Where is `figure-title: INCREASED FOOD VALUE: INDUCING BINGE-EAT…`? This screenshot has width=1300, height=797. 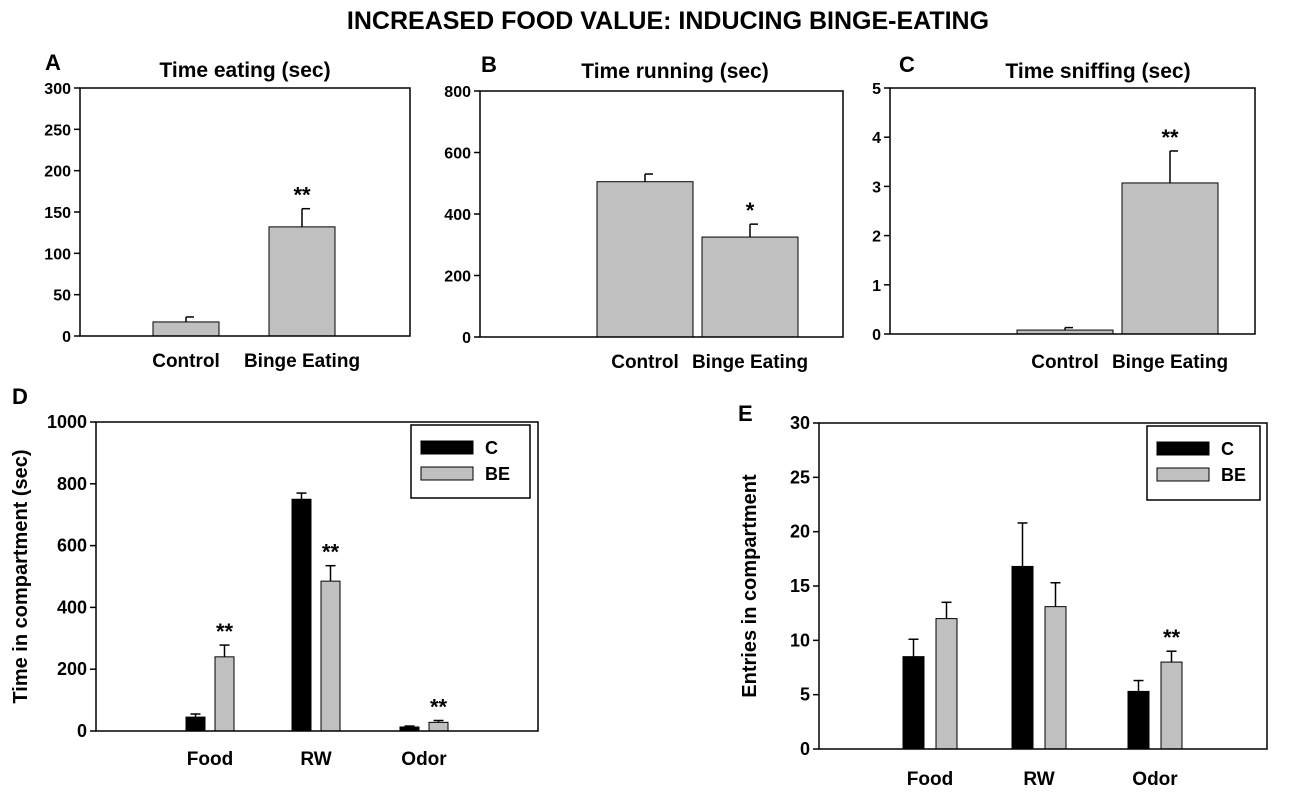 figure-title: INCREASED FOOD VALUE: INDUCING BINGE-EAT… is located at coordinates (668, 21).